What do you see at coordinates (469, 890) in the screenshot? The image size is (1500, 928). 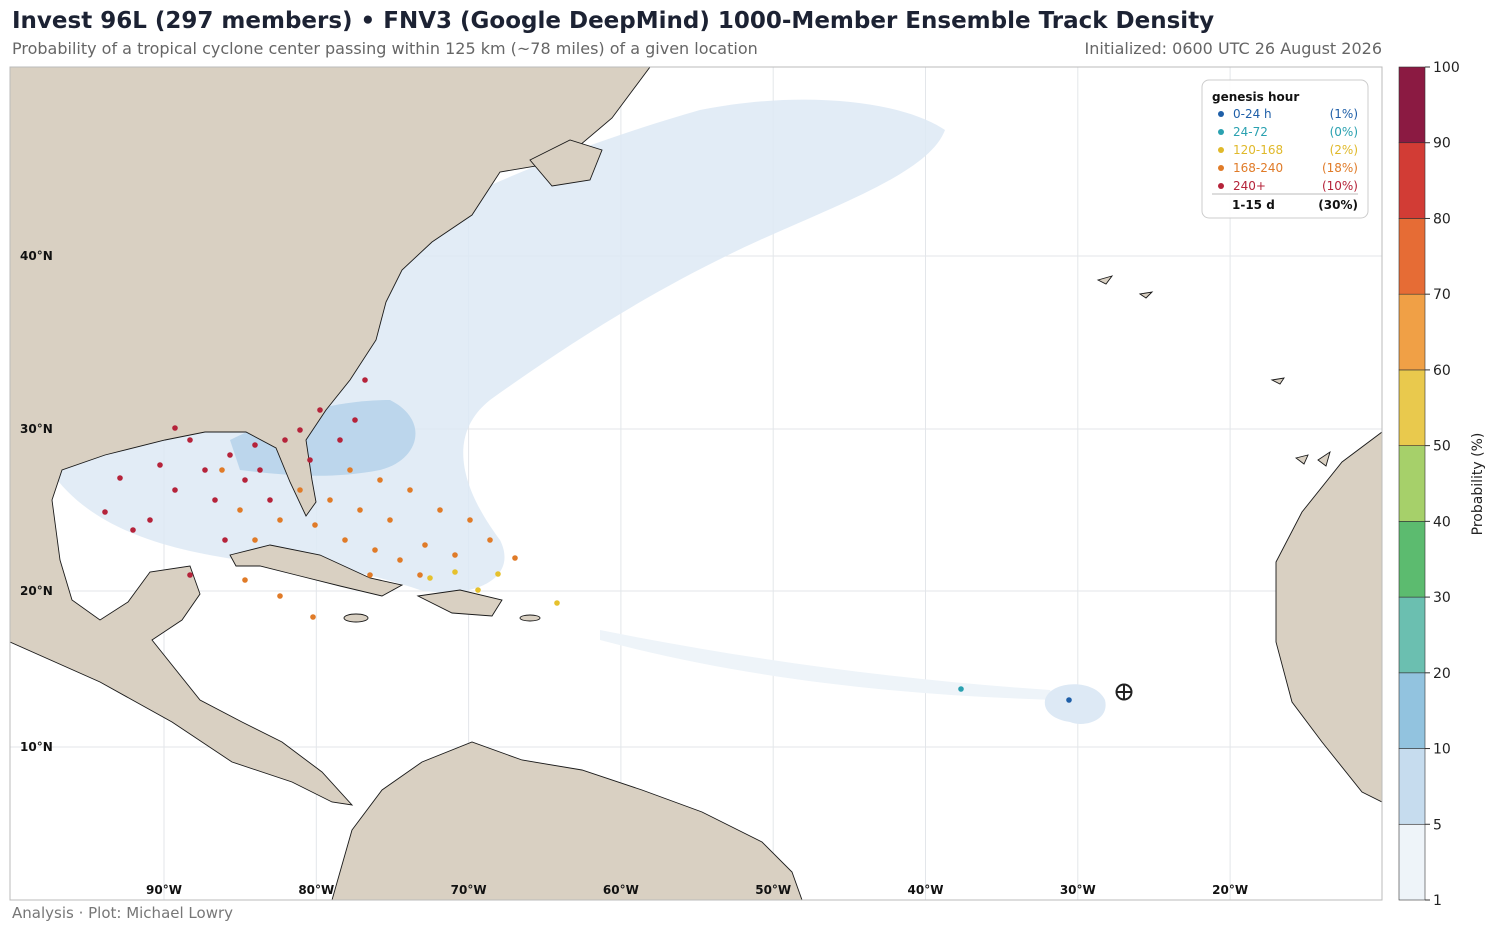 I see `lon-label: 70°W` at bounding box center [469, 890].